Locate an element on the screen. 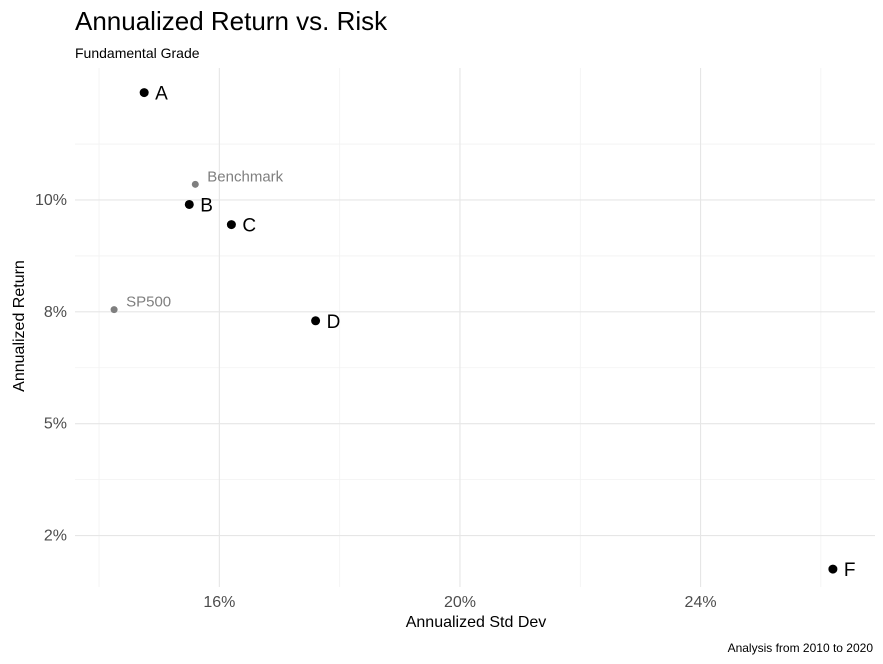 The image size is (883, 664). point-sp500 is located at coordinates (114, 310).